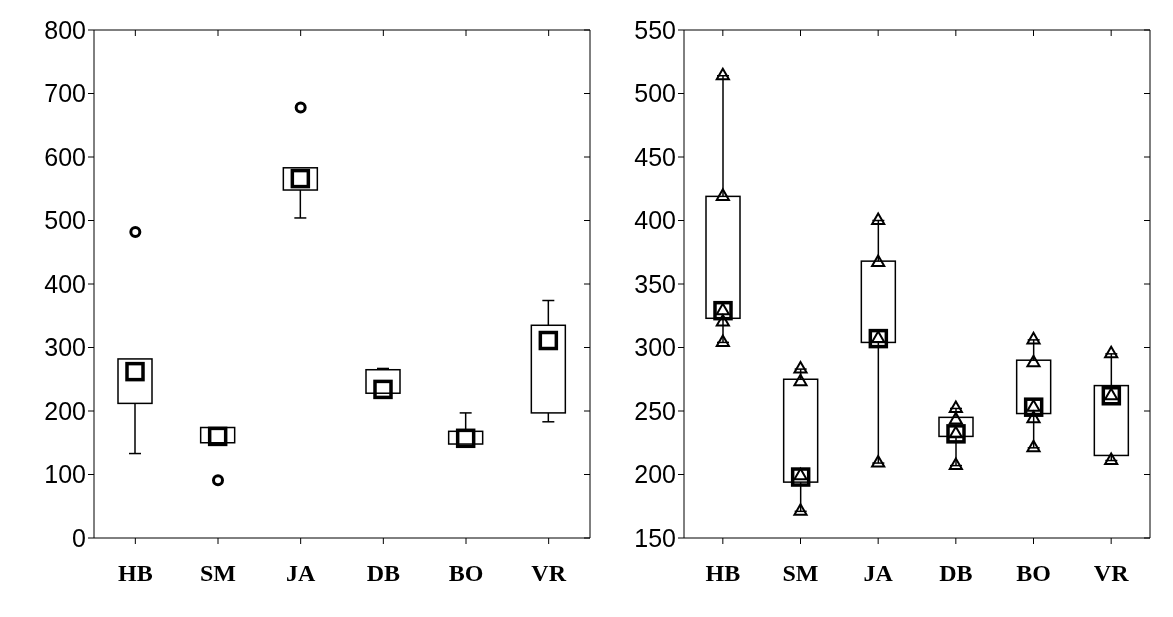 Image resolution: width=1173 pixels, height=617 pixels. What do you see at coordinates (655, 29) in the screenshot?
I see `y-tick-label: 550` at bounding box center [655, 29].